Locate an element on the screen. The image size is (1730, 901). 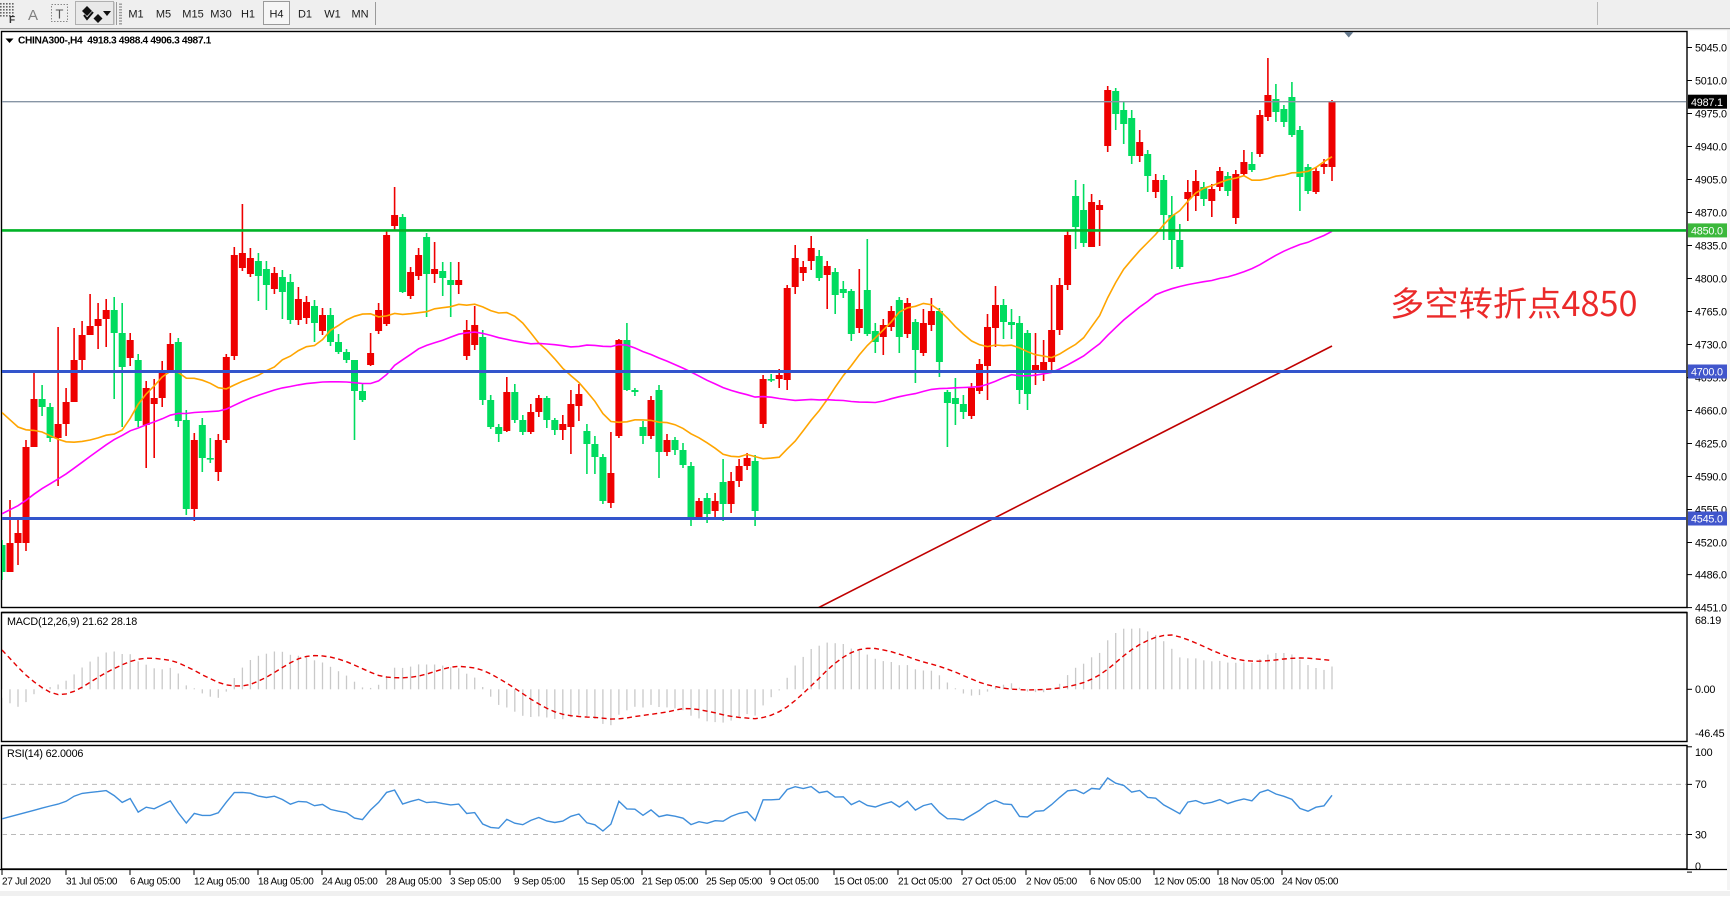
svg-text: MN is located at coordinates (359, 15).